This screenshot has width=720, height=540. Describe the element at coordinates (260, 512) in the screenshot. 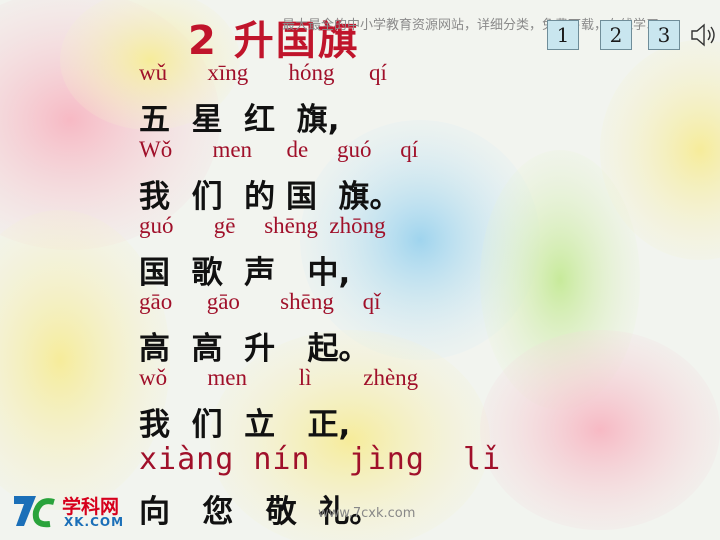

I see `hanzi-line-6: 向 您 敬 礼。` at that location.